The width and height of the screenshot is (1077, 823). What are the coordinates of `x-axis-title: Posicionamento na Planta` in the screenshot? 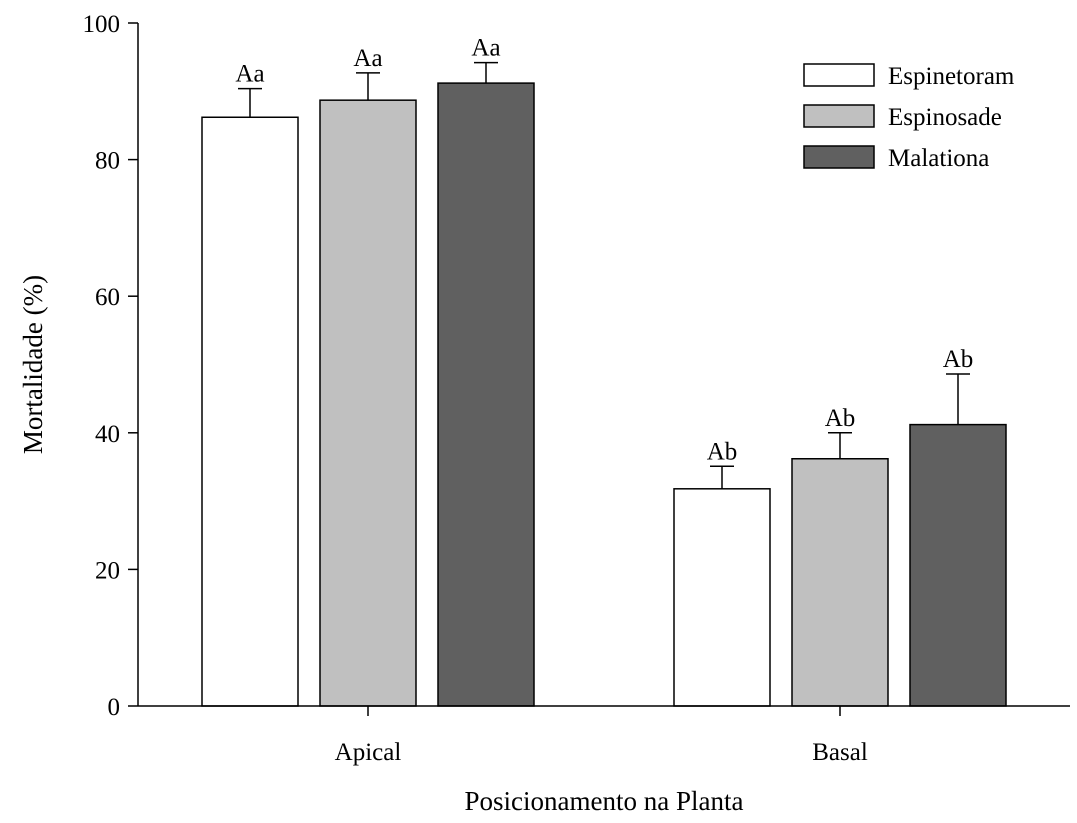 It's located at (604, 801).